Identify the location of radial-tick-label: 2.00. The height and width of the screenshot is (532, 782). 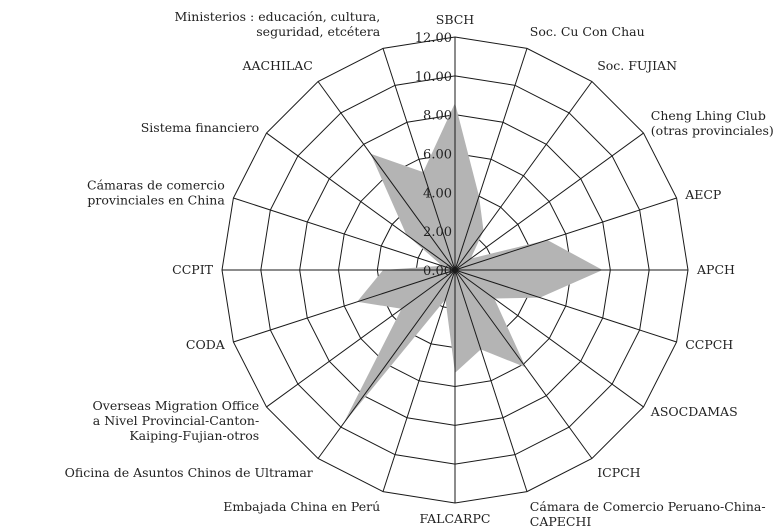
(437, 232).